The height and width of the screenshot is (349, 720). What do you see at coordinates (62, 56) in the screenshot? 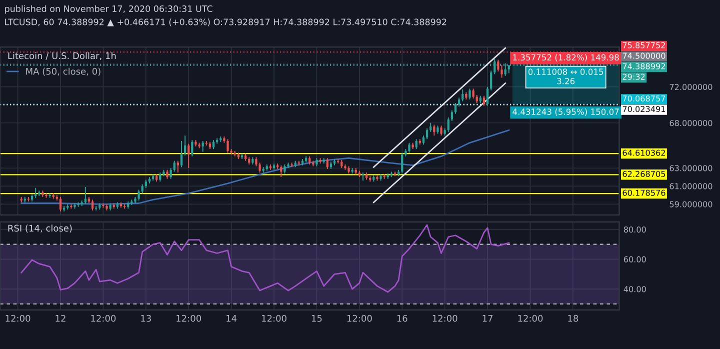
I see `chart-title: Litecoin / U.S. Dollar, 1h` at bounding box center [62, 56].